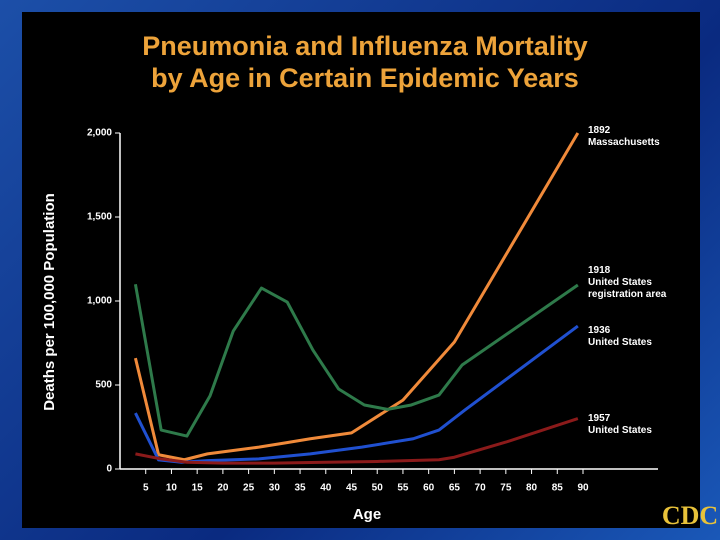 Image resolution: width=720 pixels, height=540 pixels. What do you see at coordinates (109, 469) in the screenshot?
I see `y-tick-label: 0` at bounding box center [109, 469].